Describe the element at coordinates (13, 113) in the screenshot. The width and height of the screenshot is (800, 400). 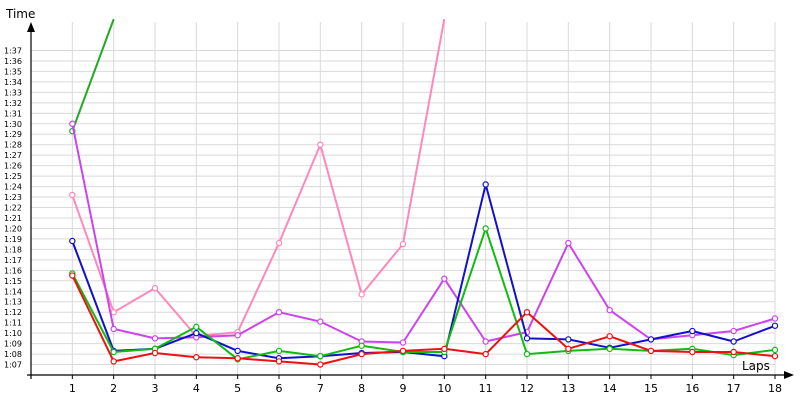
I see `y-tick-label: 1:31` at that location.